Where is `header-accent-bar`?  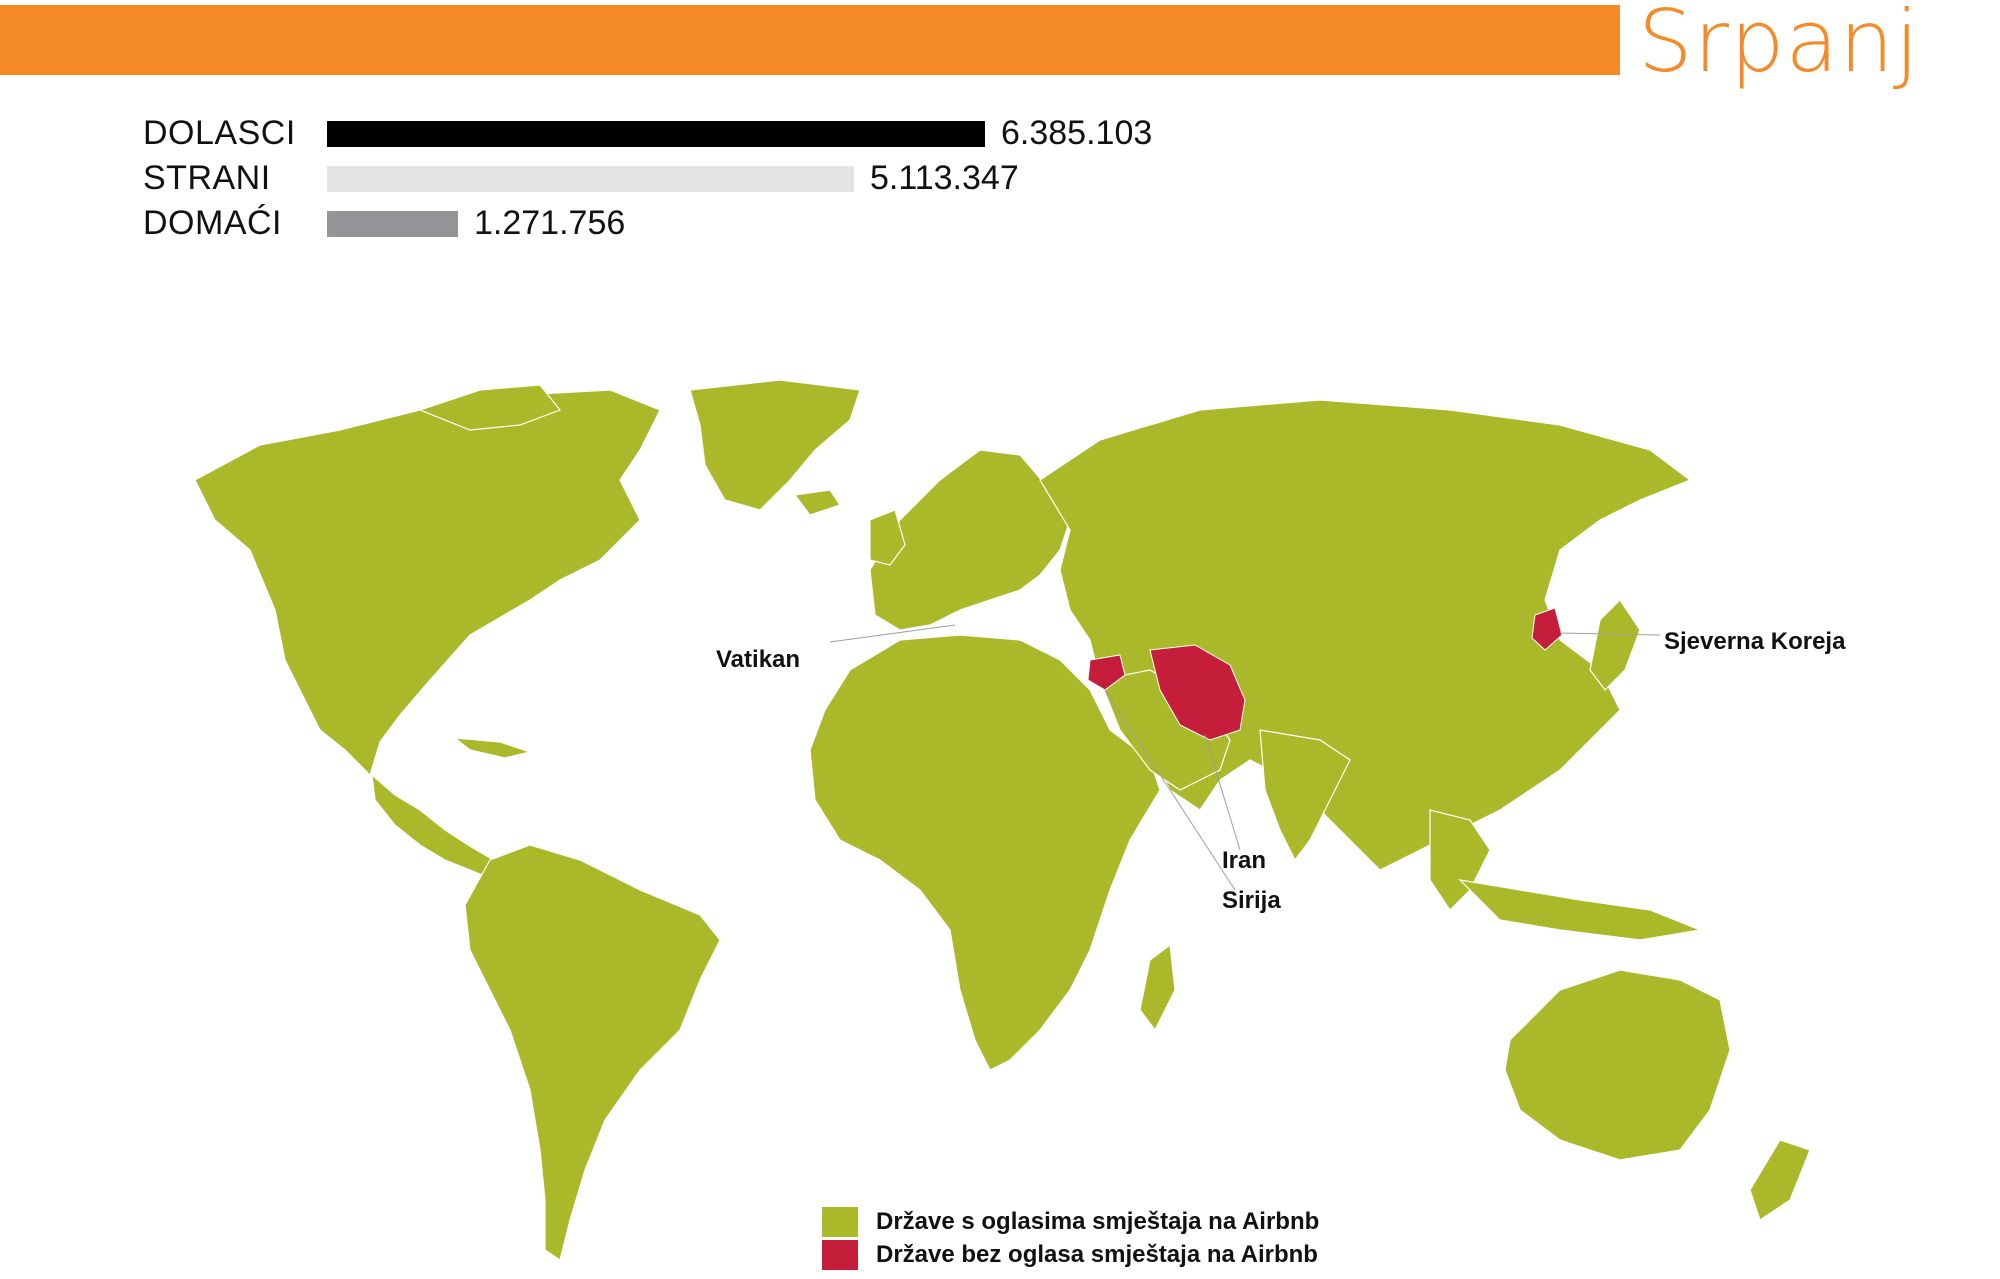 header-accent-bar is located at coordinates (810, 40).